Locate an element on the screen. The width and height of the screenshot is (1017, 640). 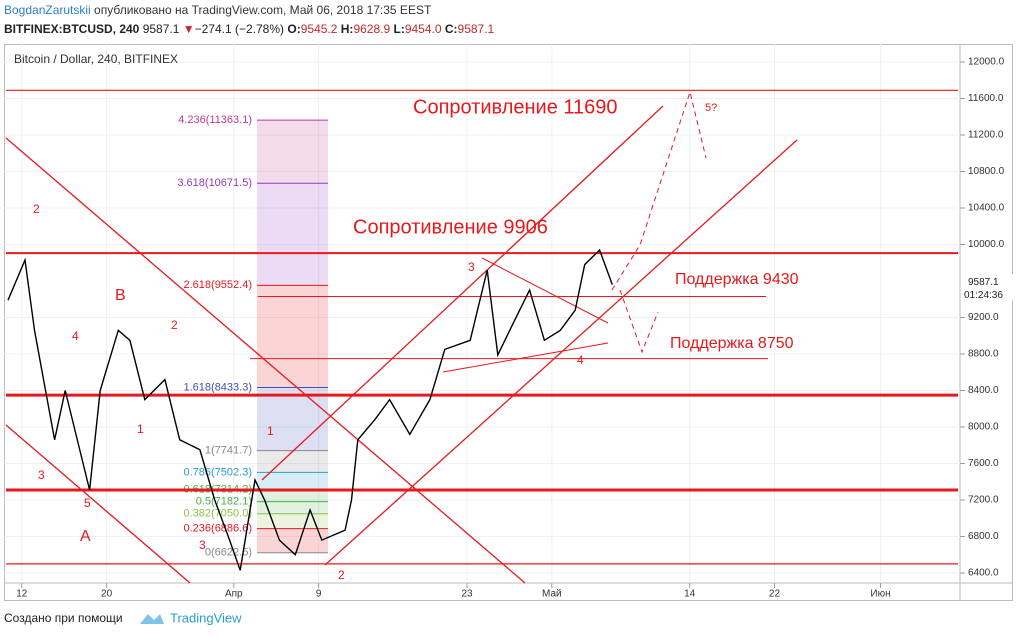
x-tick-label: Июн is located at coordinates (880, 594).